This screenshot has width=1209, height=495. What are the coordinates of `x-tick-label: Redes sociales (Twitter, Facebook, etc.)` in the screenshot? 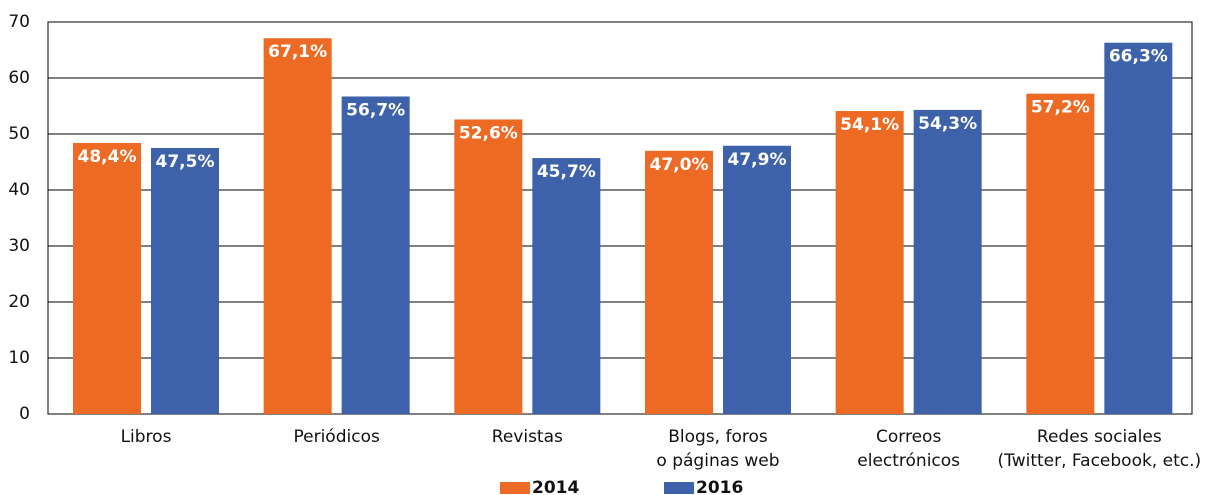 It's located at (1100, 449).